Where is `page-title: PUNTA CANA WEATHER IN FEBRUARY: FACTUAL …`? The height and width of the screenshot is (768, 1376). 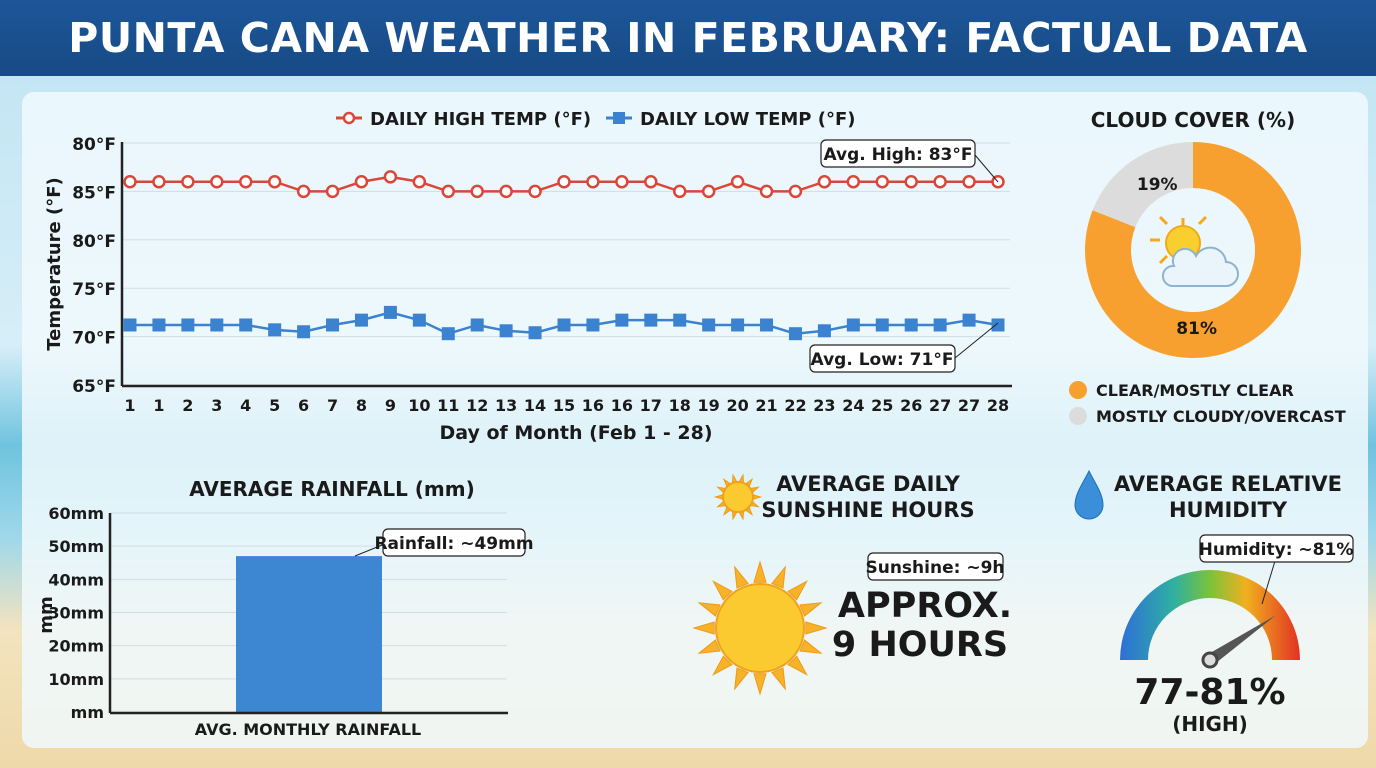 page-title: PUNTA CANA WEATHER IN FEBRUARY: FACTUAL … is located at coordinates (688, 38).